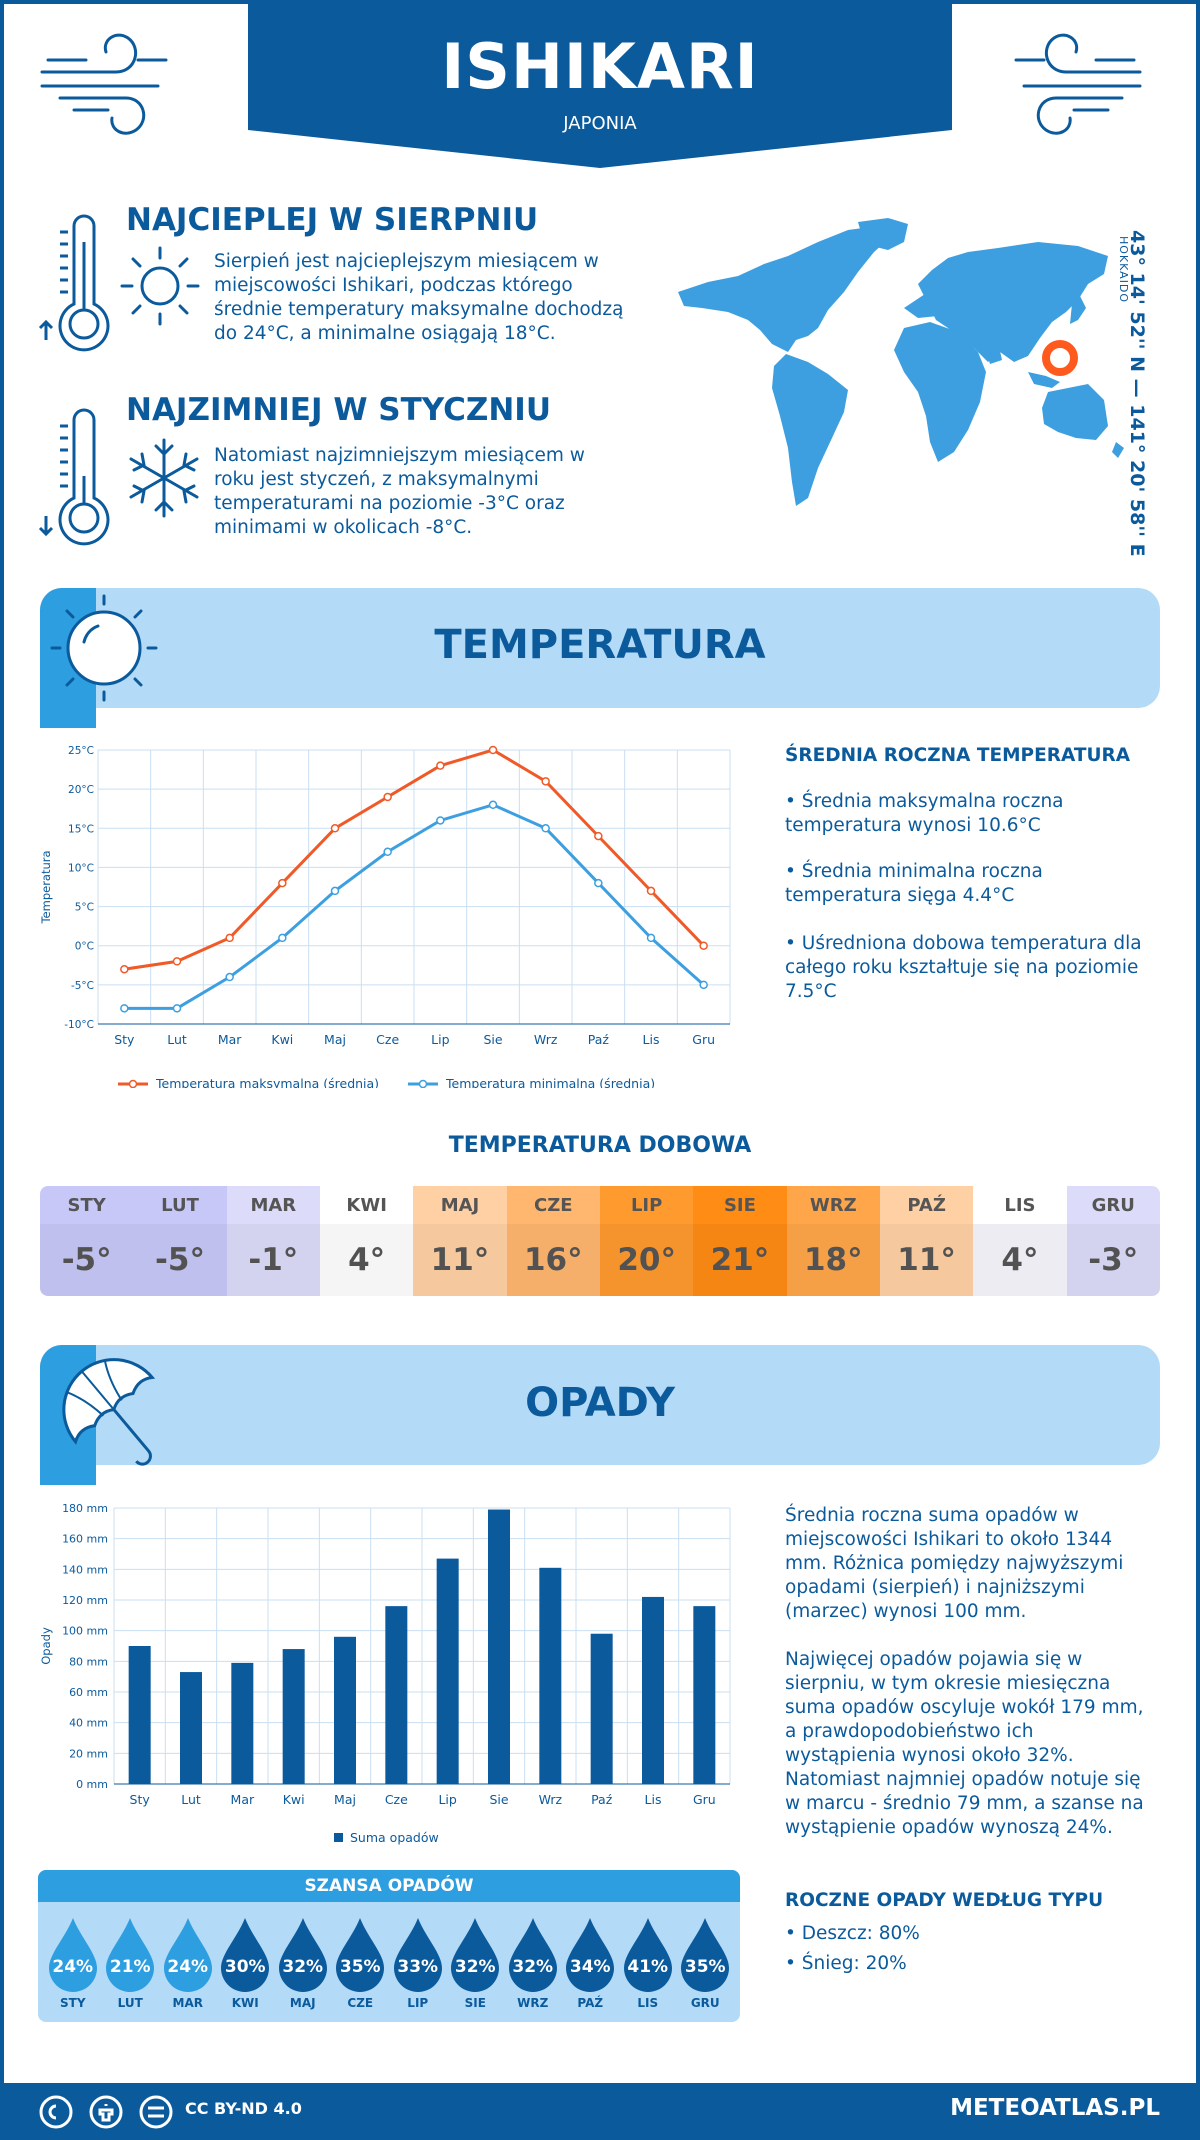  I want to click on series-line, so click(414, 859).